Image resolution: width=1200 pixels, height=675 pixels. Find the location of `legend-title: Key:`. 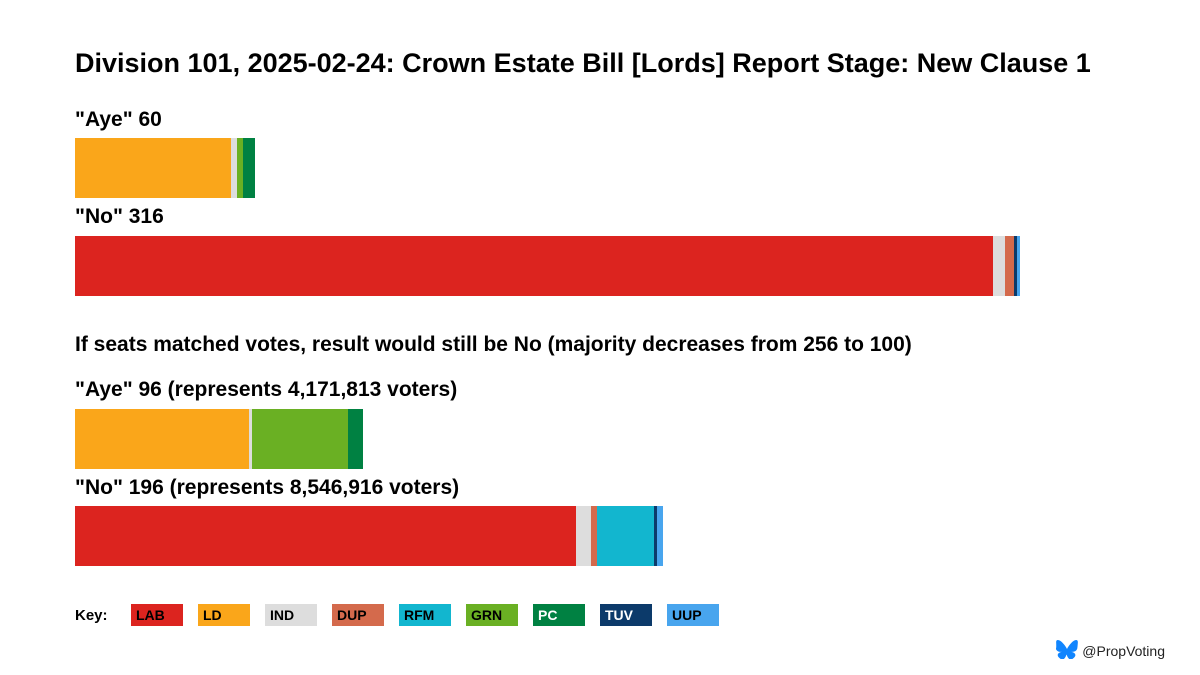

legend-title: Key: is located at coordinates (91, 615).